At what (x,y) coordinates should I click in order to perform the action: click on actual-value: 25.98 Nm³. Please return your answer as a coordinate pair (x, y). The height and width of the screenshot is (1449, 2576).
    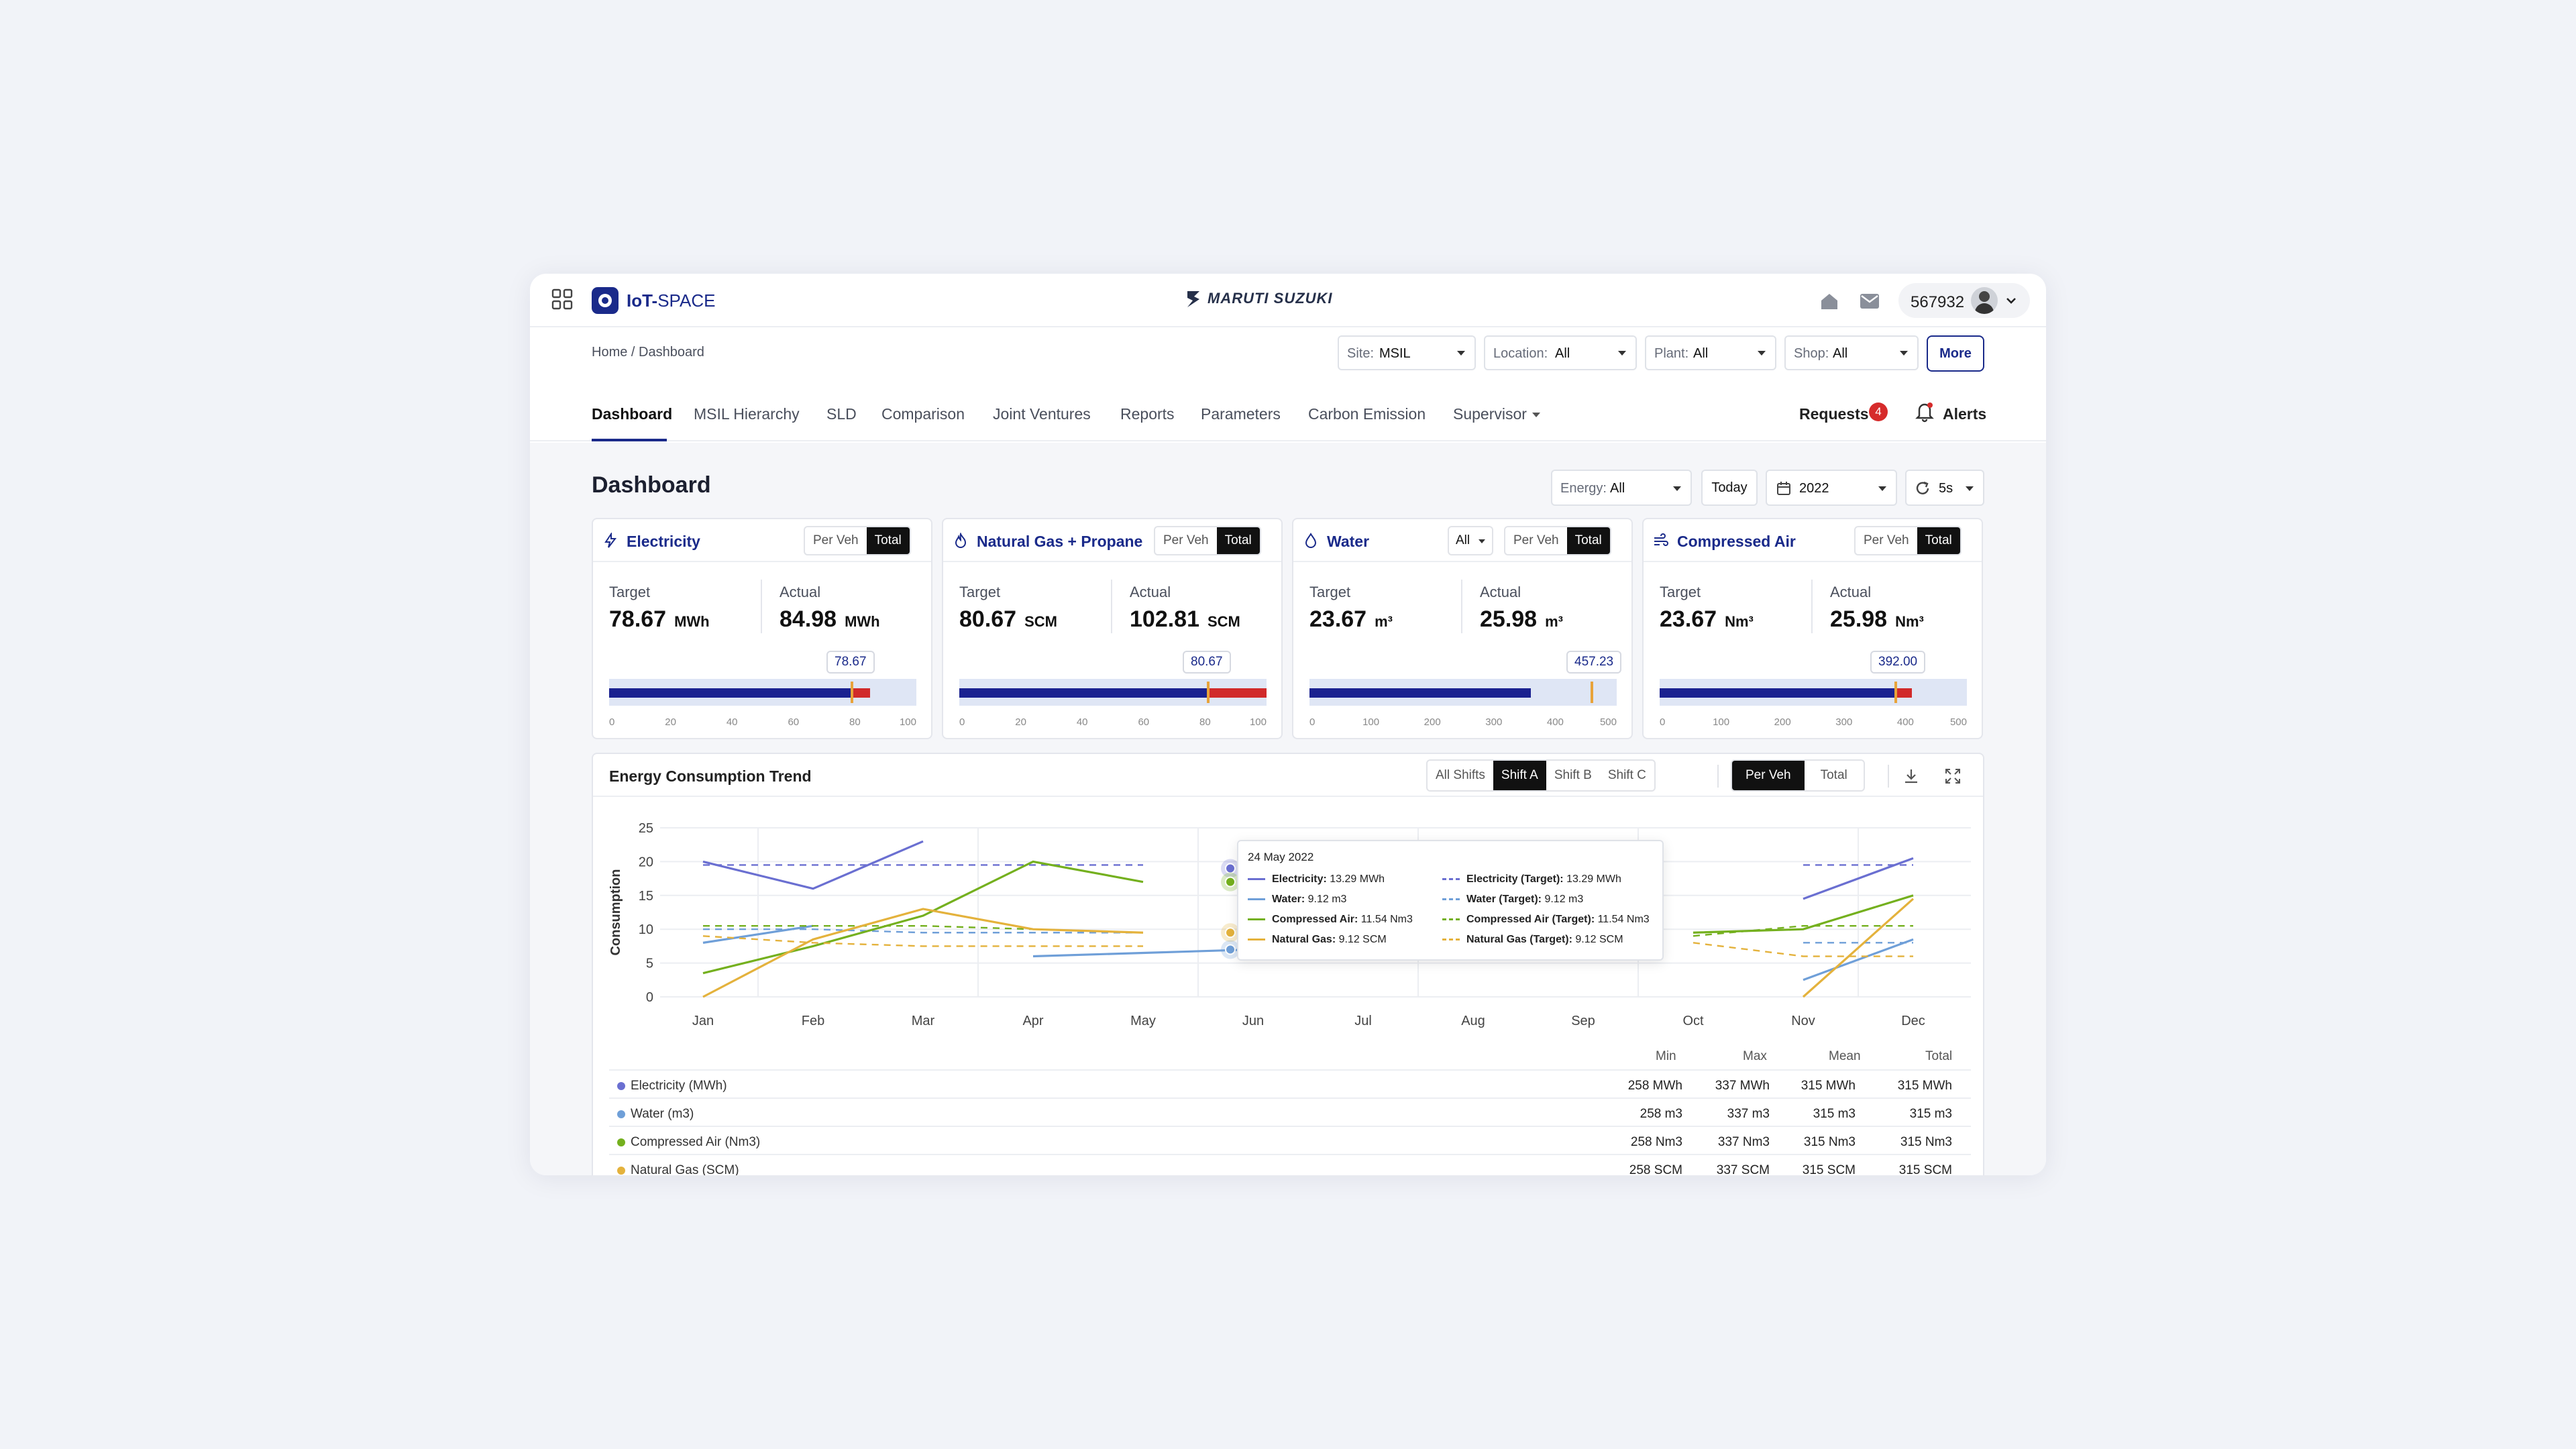
    Looking at the image, I should click on (1877, 619).